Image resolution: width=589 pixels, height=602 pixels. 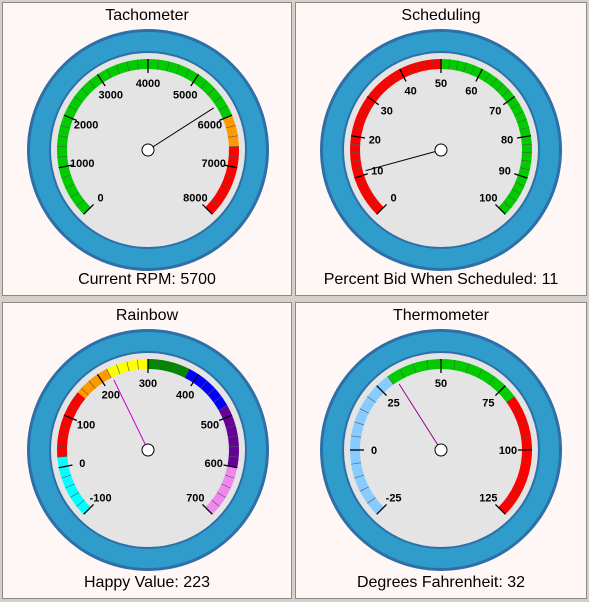 What do you see at coordinates (471, 91) in the screenshot?
I see `gauge-tick-label: 60` at bounding box center [471, 91].